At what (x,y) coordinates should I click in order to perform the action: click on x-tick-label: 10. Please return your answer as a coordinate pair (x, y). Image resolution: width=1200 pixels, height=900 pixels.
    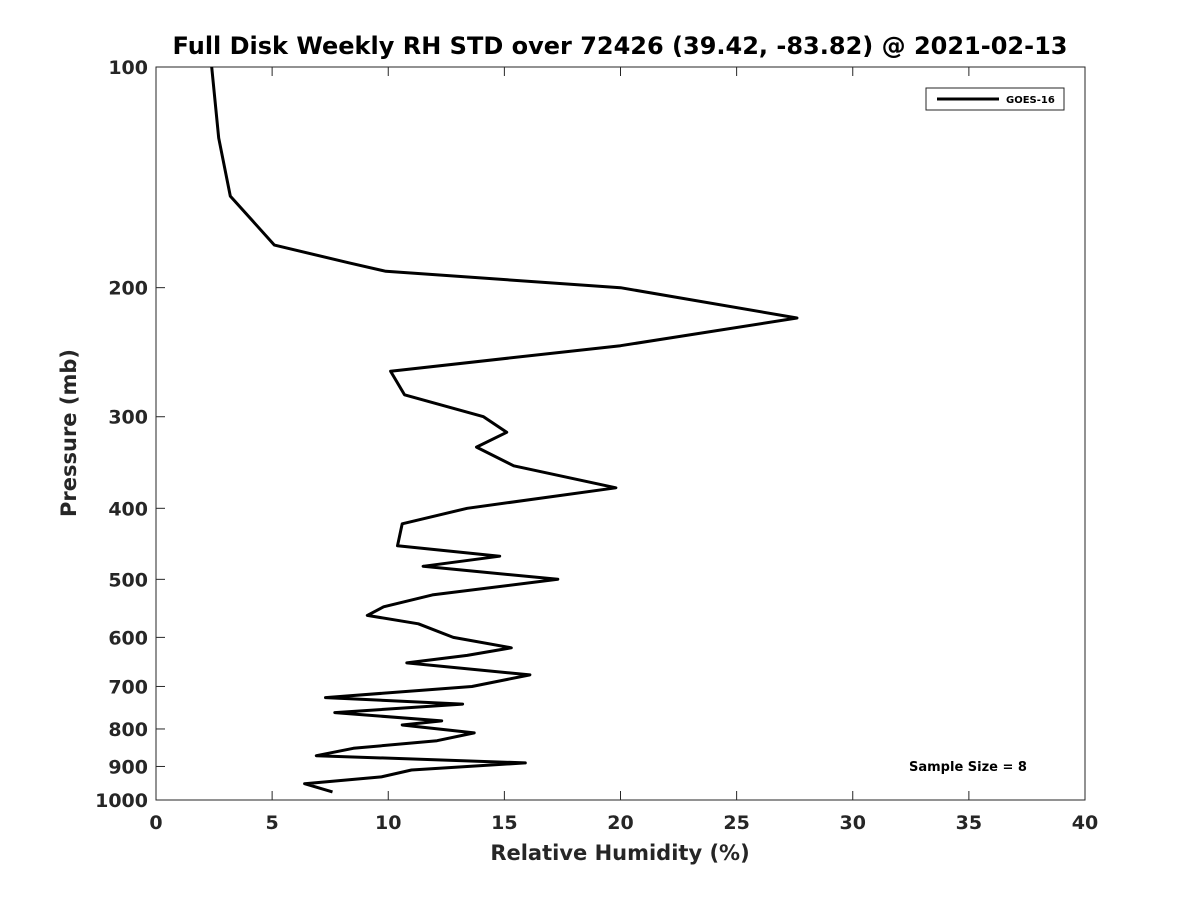
    Looking at the image, I should click on (388, 823).